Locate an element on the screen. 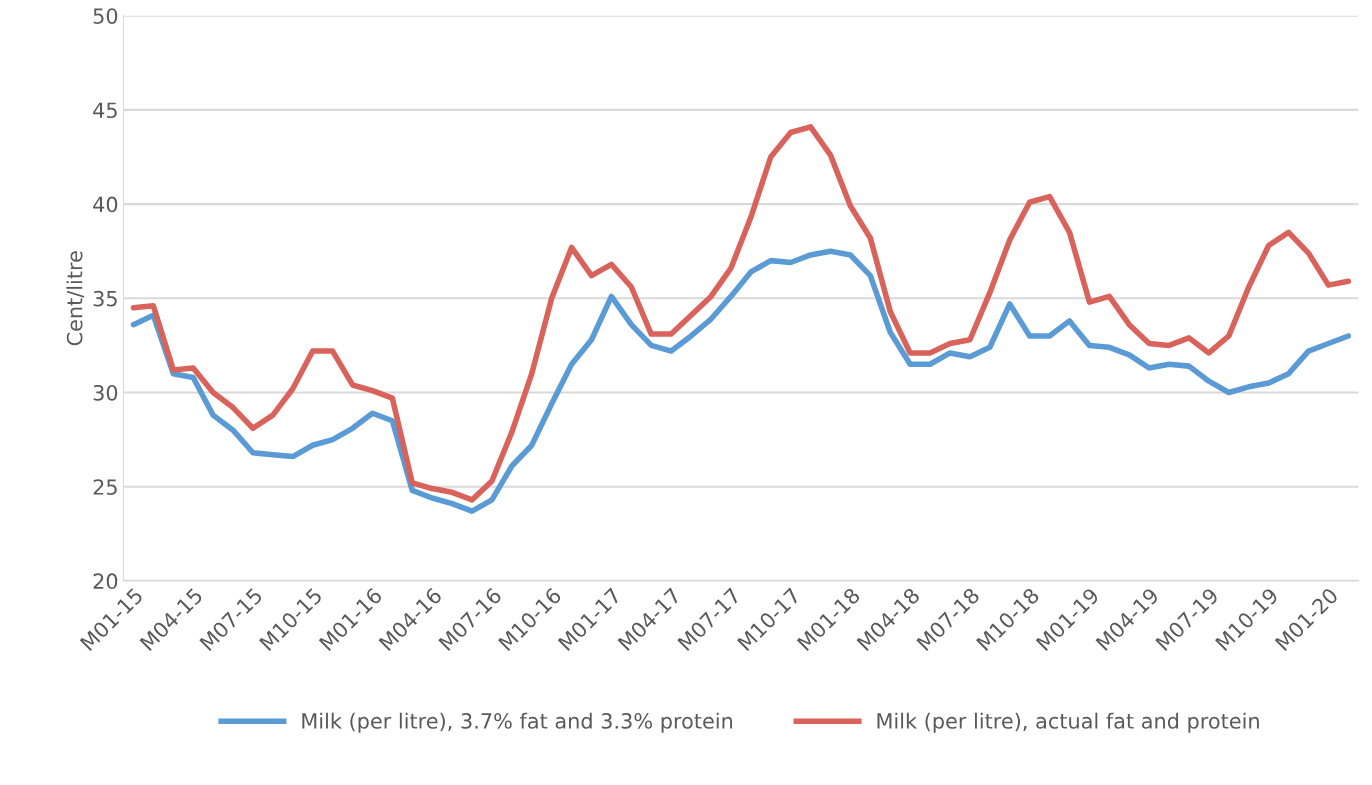 The width and height of the screenshot is (1372, 785). y-tick-label: 50 is located at coordinates (105, 16).